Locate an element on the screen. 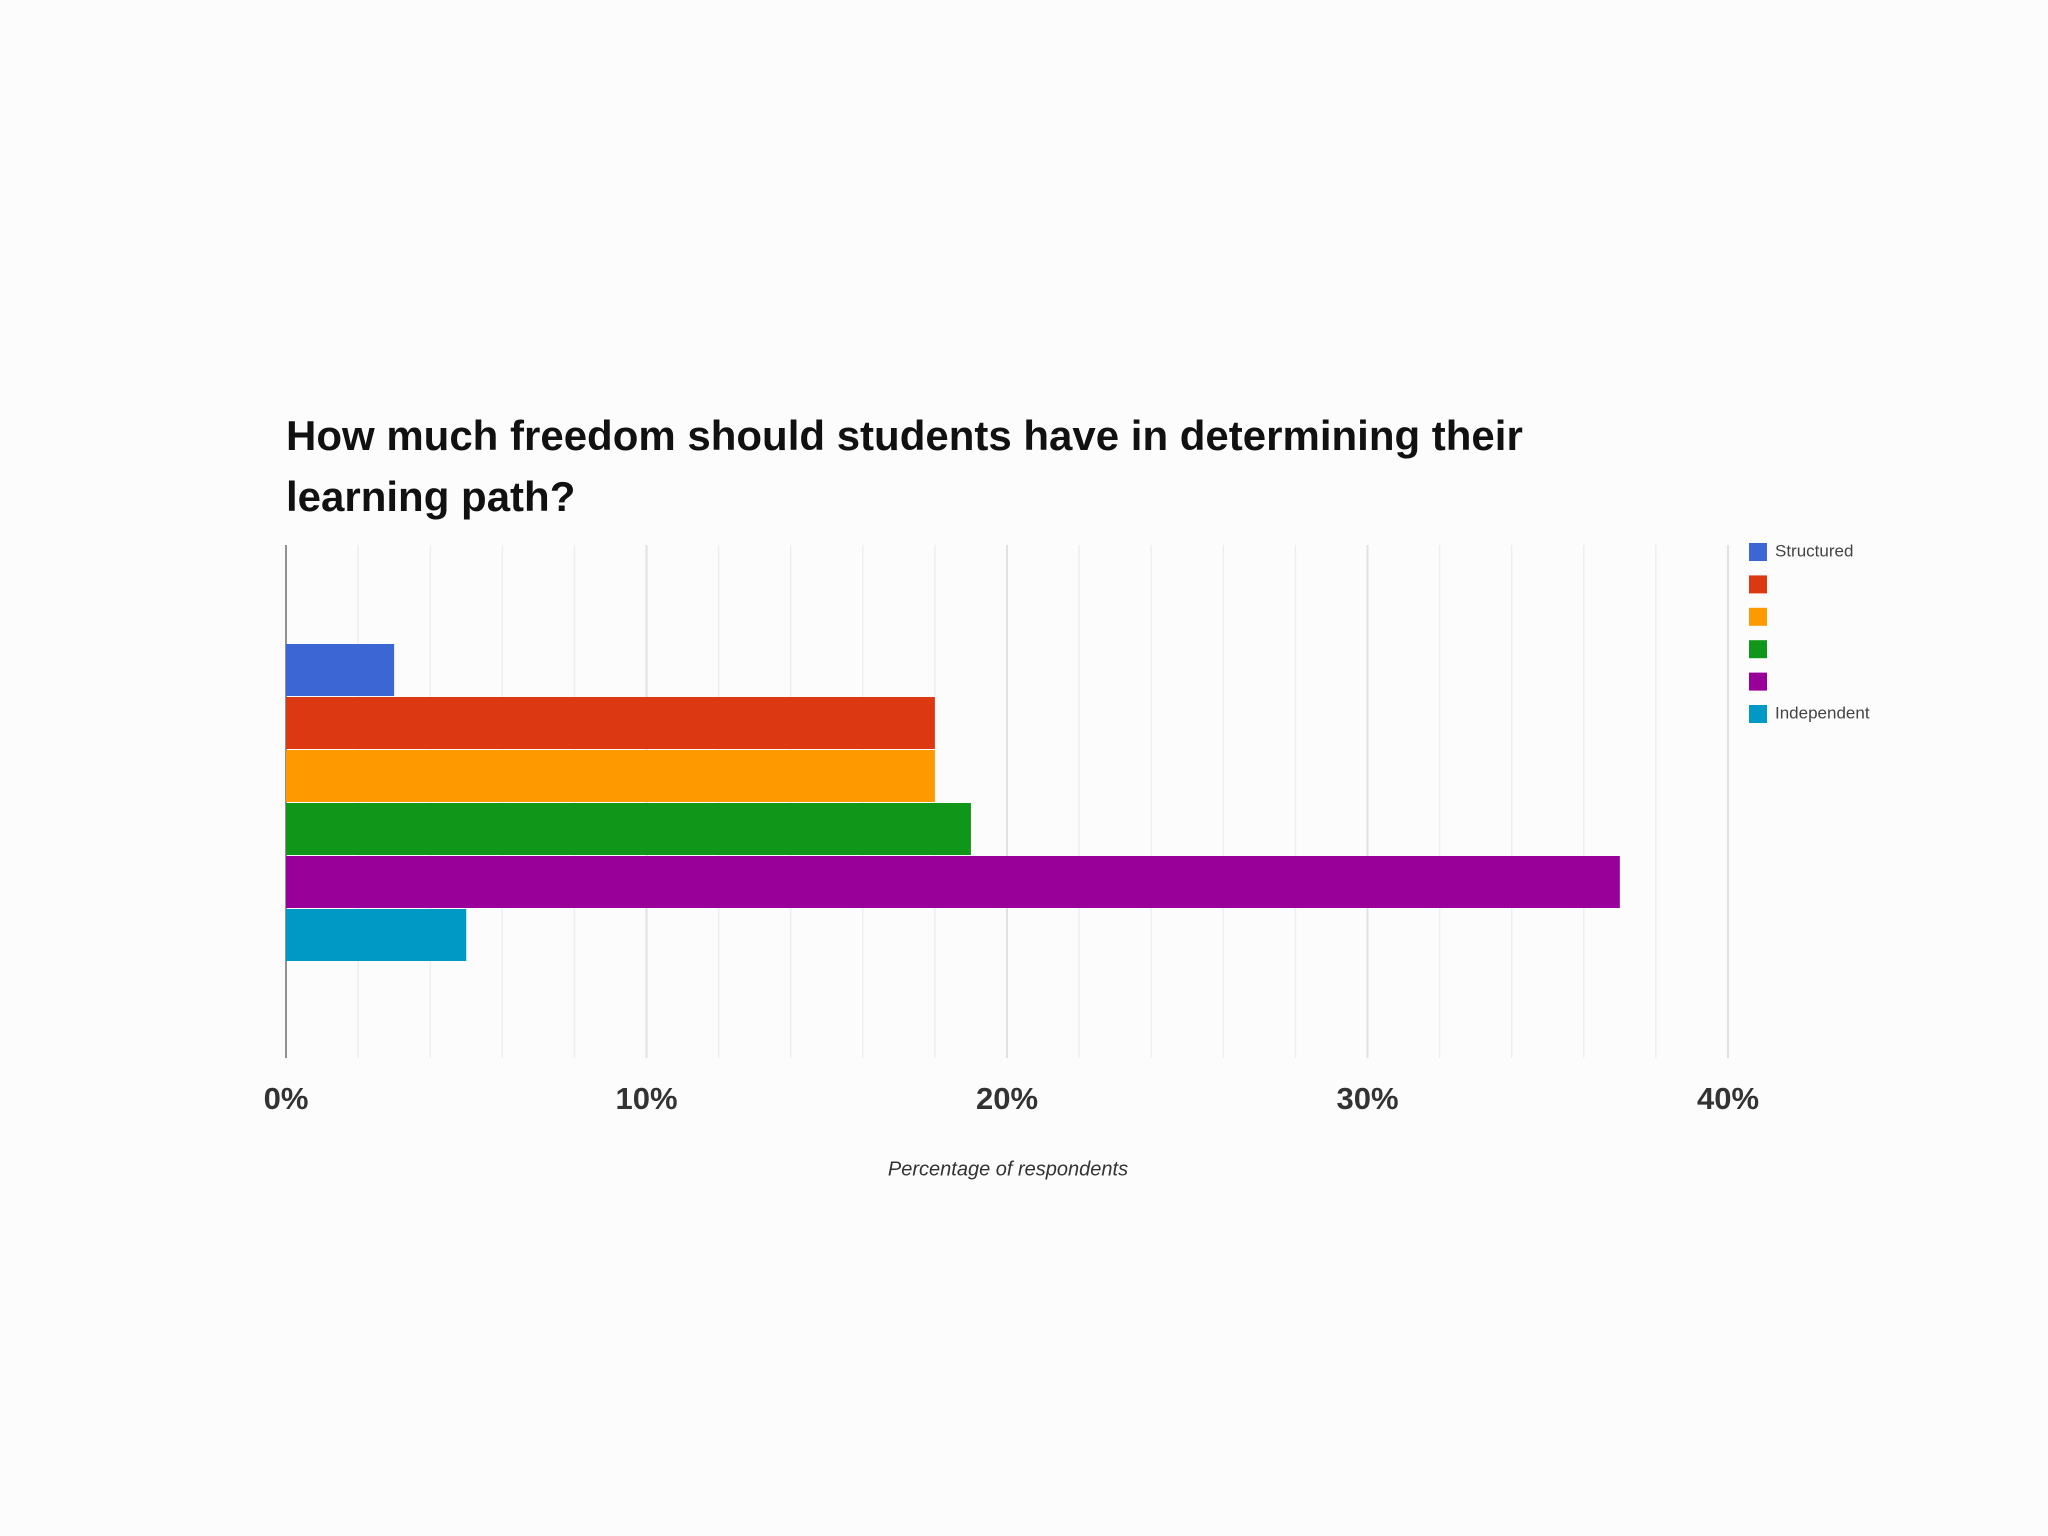 The image size is (2048, 1536). legend-label: Independent is located at coordinates (1822, 712).